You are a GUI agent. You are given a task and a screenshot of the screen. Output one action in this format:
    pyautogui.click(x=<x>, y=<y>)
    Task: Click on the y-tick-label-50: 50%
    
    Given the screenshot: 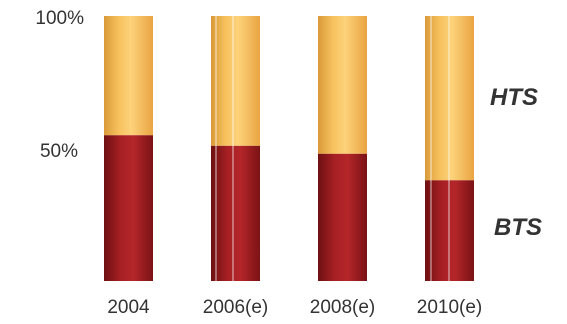 What is the action you would take?
    pyautogui.click(x=59, y=151)
    